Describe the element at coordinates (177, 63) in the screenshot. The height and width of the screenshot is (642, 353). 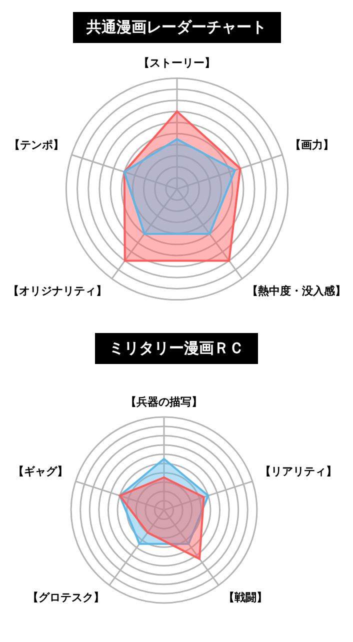
I see `spoke-label: 【ストーリー】` at that location.